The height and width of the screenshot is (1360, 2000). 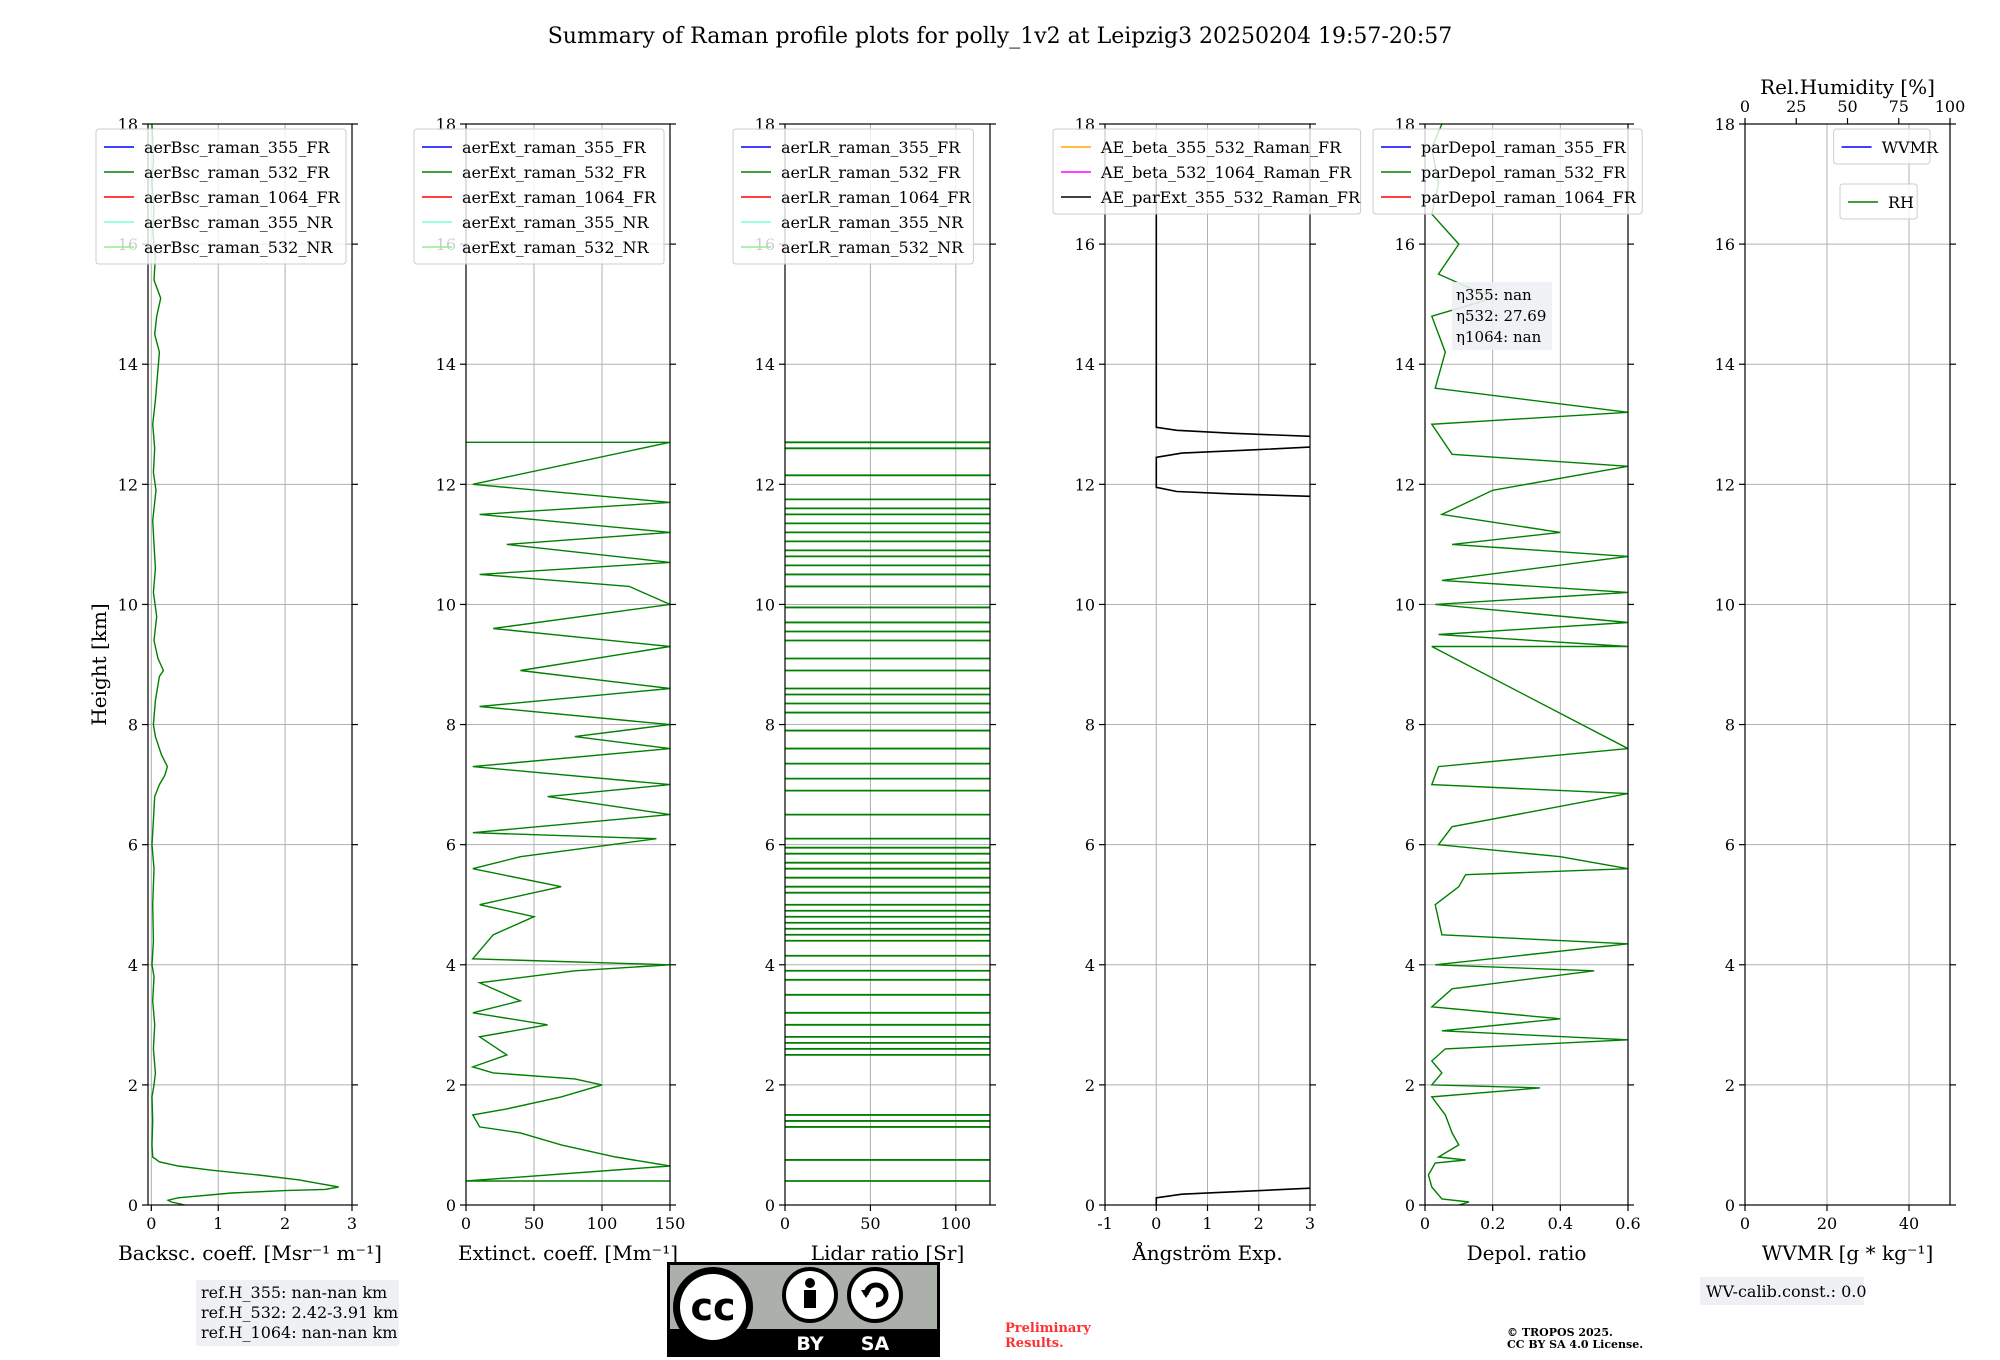 What do you see at coordinates (1492, 1223) in the screenshot?
I see `x-tick-label: 0.2` at bounding box center [1492, 1223].